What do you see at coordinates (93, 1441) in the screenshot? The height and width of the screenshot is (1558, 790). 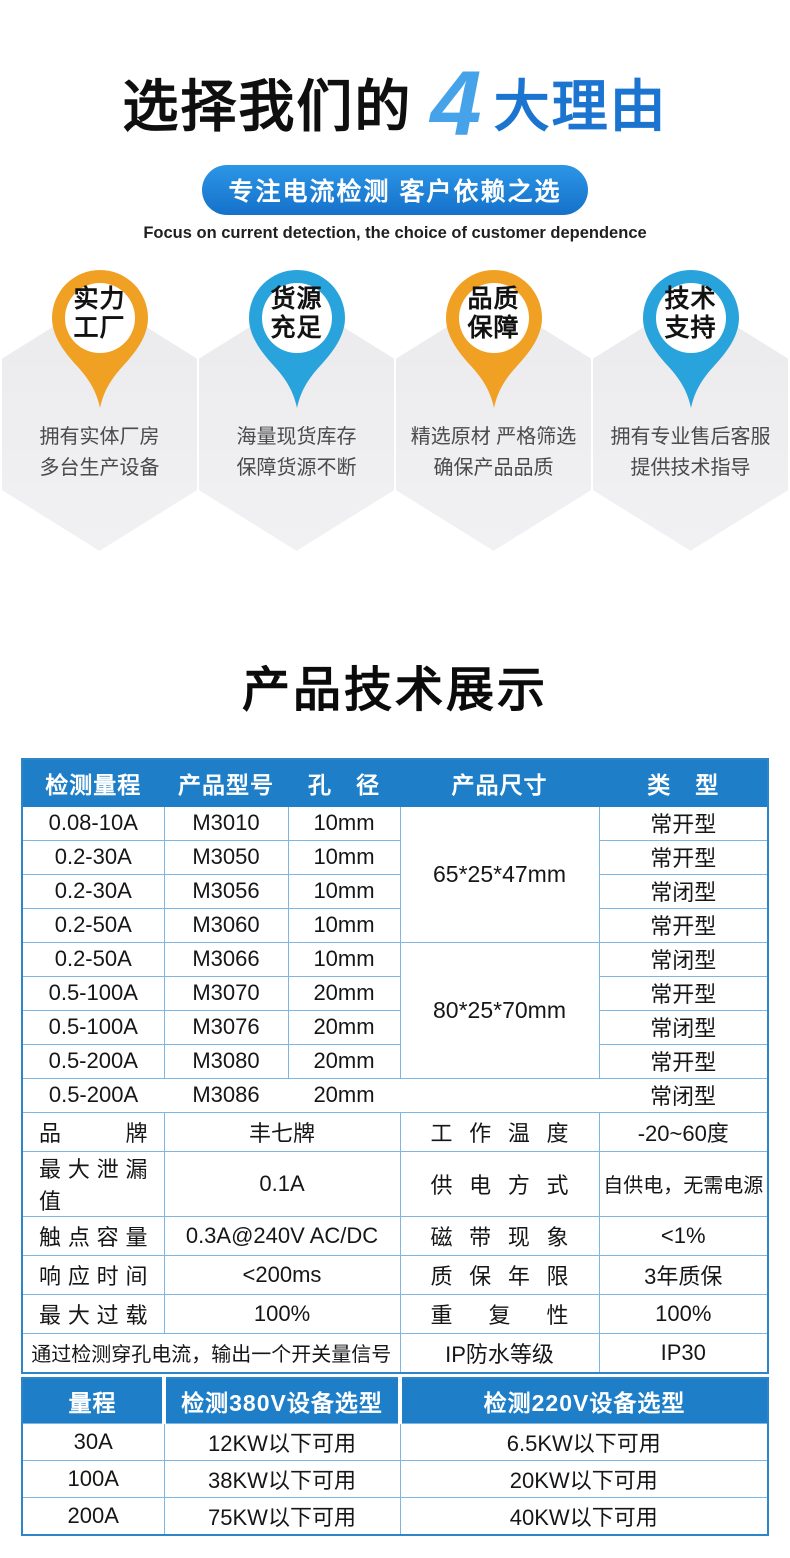 I see `cell-range: 30A` at bounding box center [93, 1441].